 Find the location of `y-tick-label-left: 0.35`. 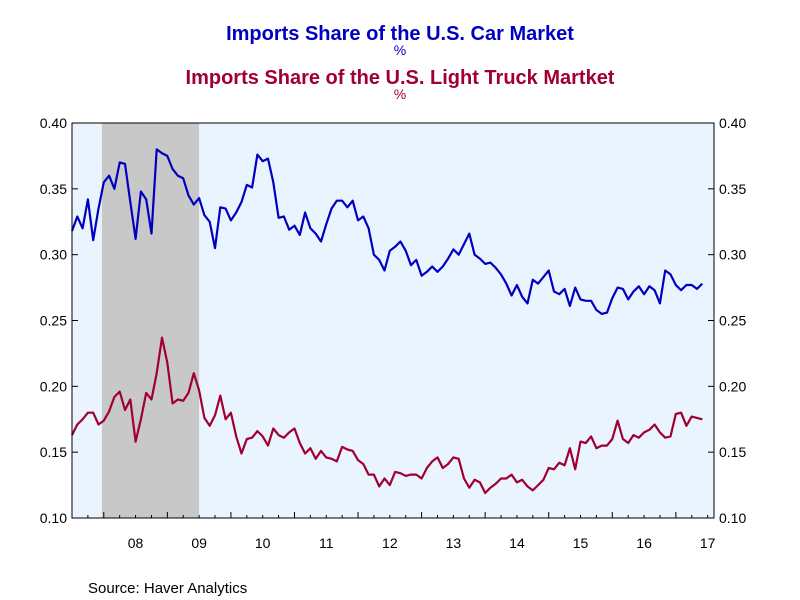

y-tick-label-left: 0.35 is located at coordinates (53, 189).